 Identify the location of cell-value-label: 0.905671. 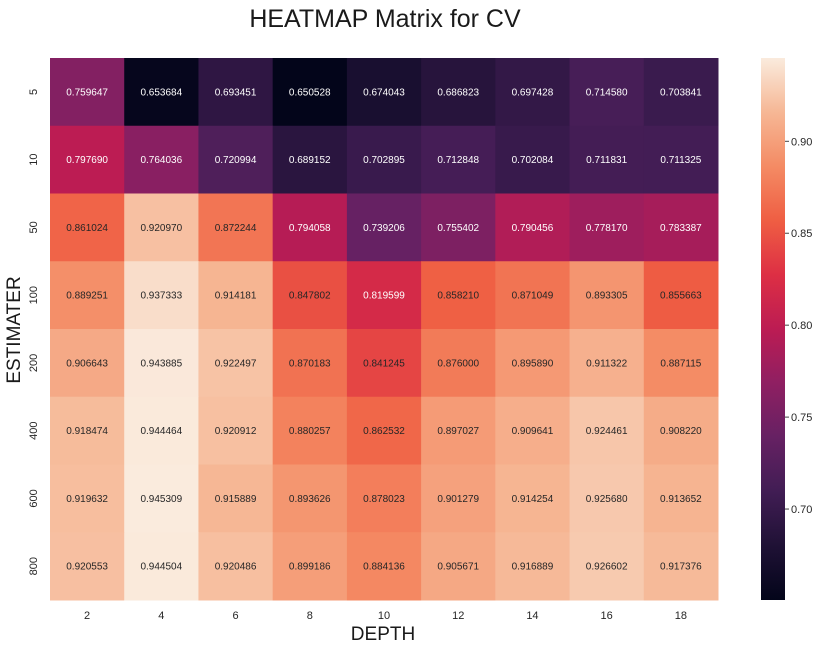
(458, 567).